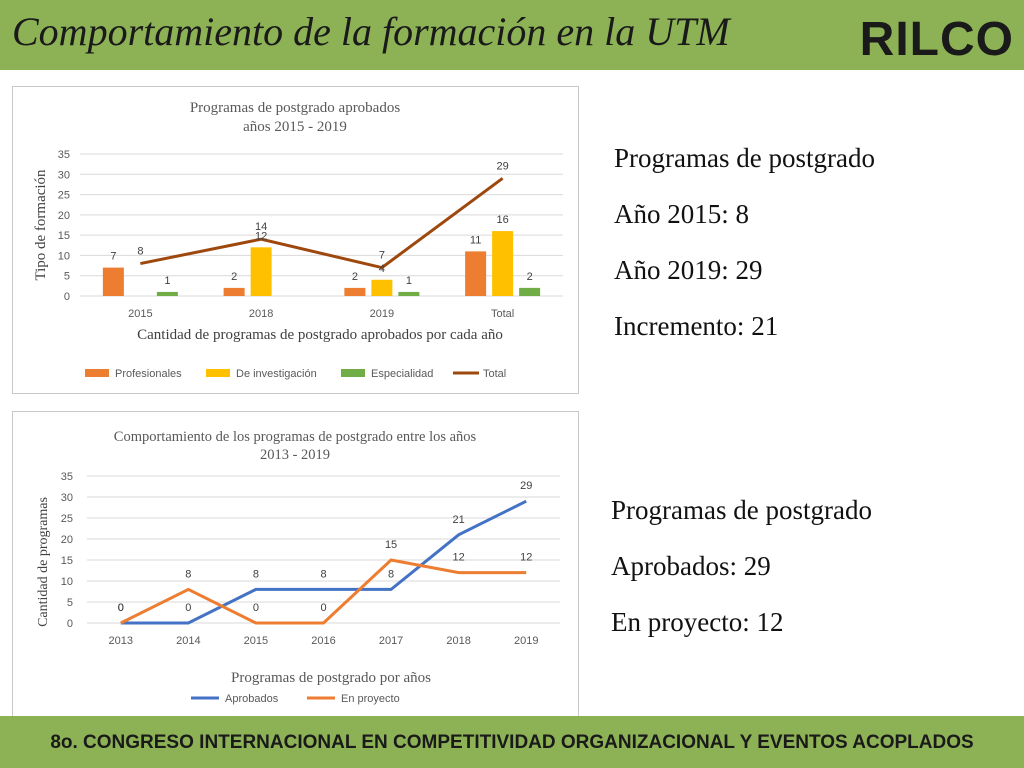  I want to click on chart2-legend-label: Aprobados, so click(252, 699).